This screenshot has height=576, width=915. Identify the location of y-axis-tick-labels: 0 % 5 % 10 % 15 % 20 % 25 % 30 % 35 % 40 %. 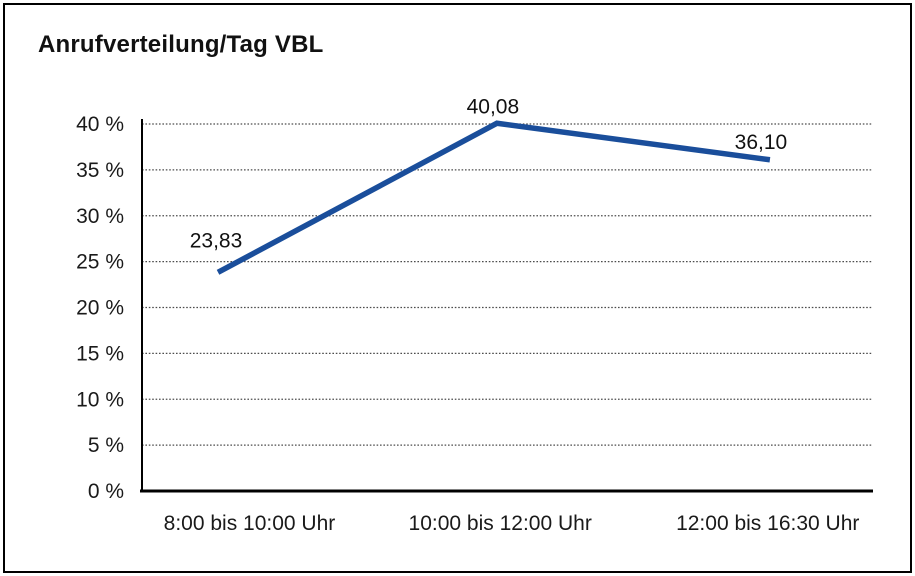
(100, 308).